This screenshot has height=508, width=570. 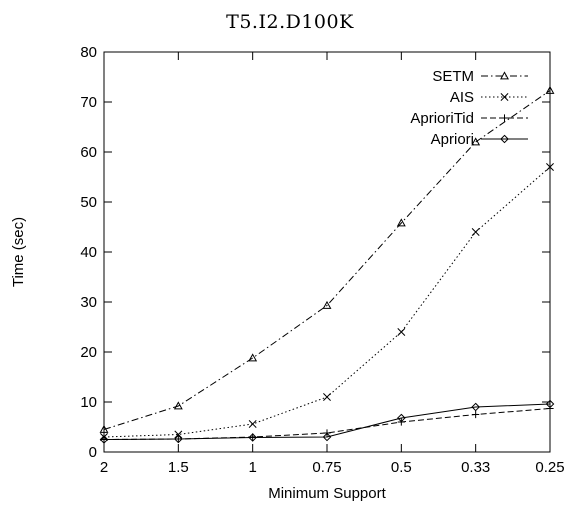 What do you see at coordinates (88, 402) in the screenshot?
I see `y-tick-label: 10` at bounding box center [88, 402].